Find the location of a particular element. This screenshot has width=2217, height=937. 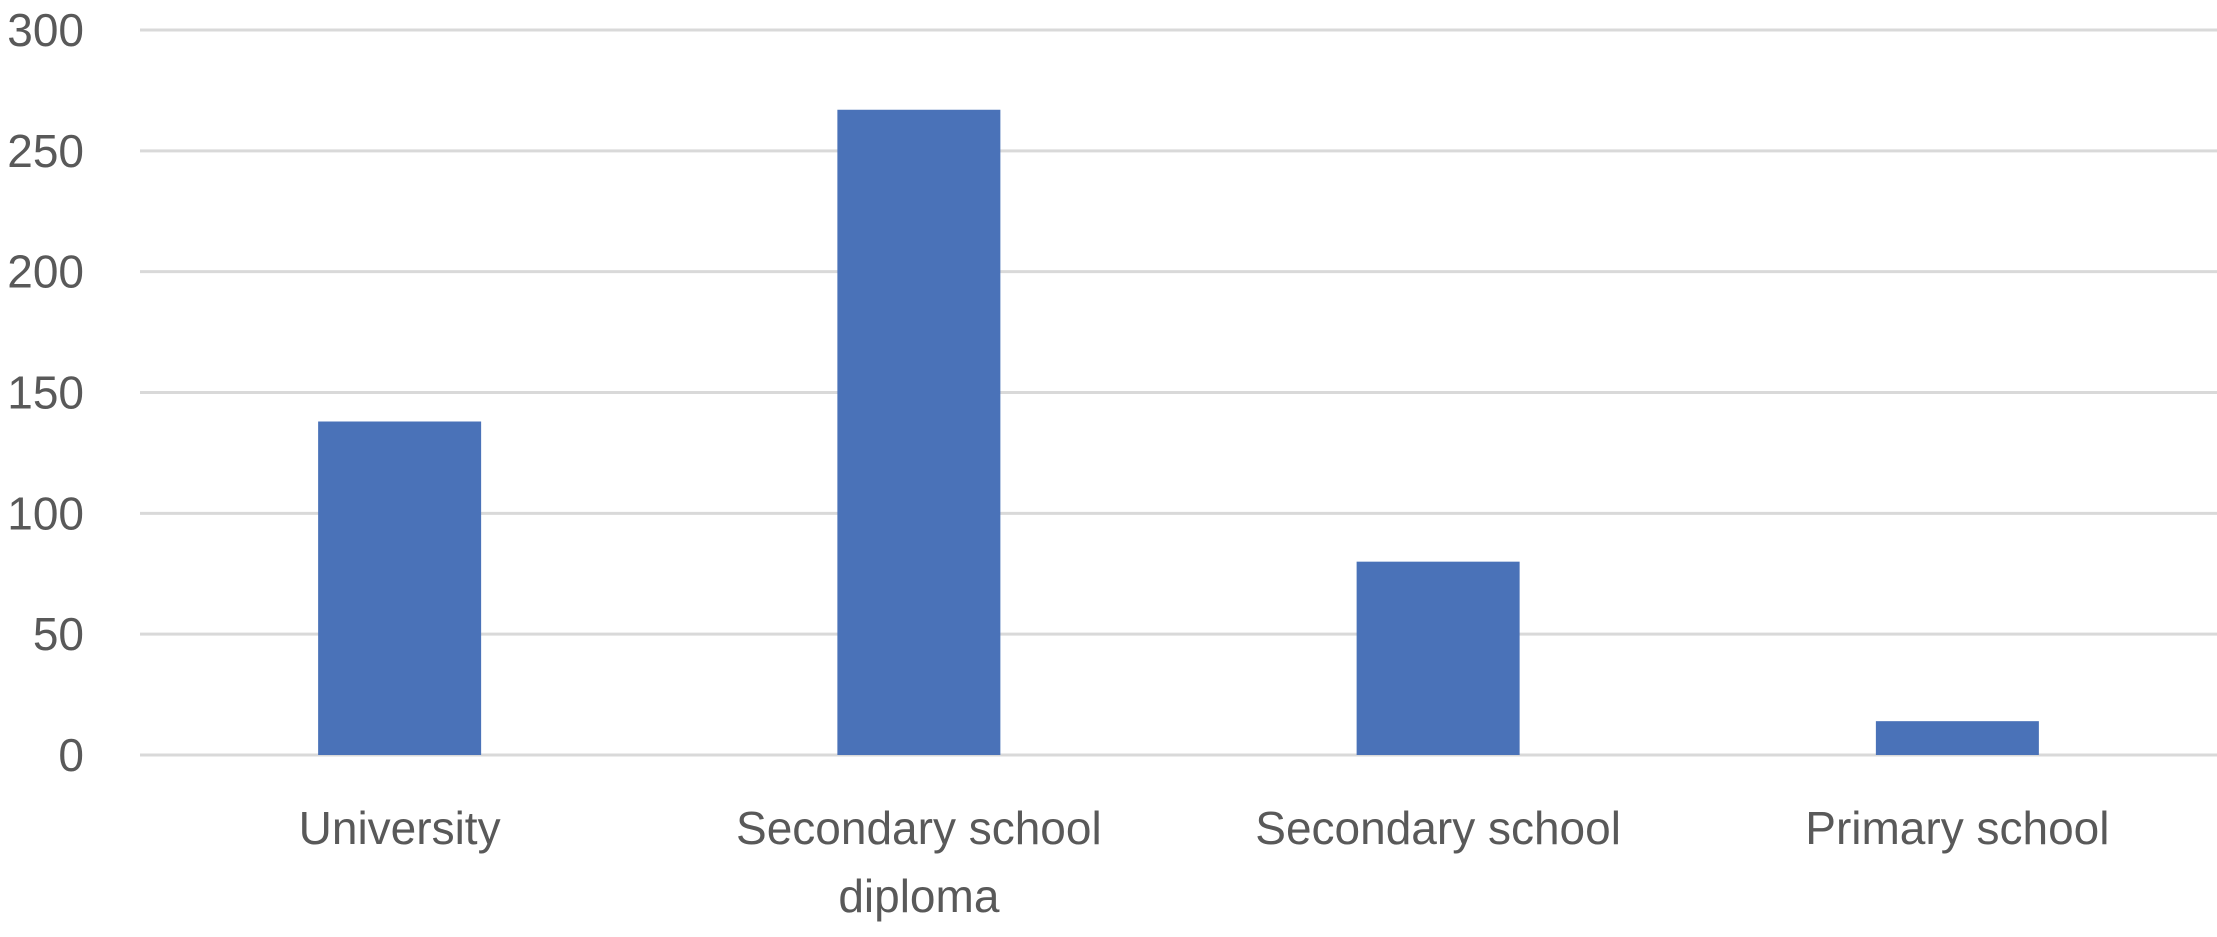

y-tick-label: 300 is located at coordinates (45, 30).